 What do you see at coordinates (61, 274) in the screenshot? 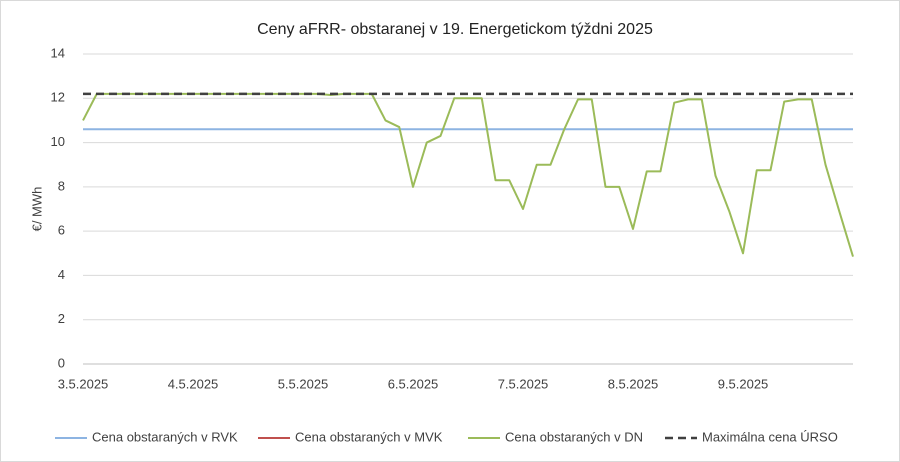
I see `y-tick-label: 4` at bounding box center [61, 274].